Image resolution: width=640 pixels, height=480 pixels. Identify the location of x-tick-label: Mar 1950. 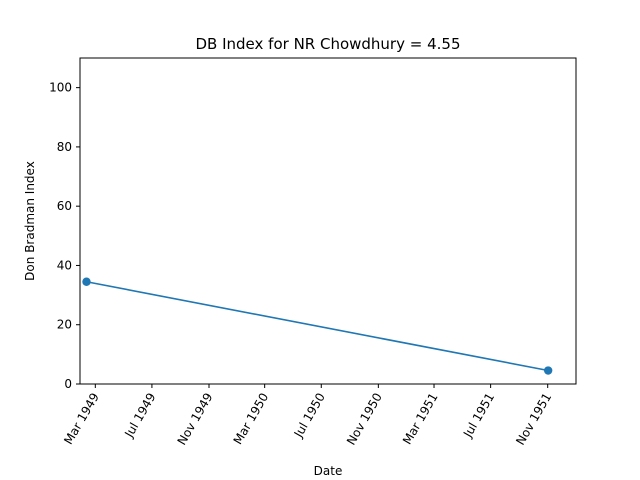
(251, 419).